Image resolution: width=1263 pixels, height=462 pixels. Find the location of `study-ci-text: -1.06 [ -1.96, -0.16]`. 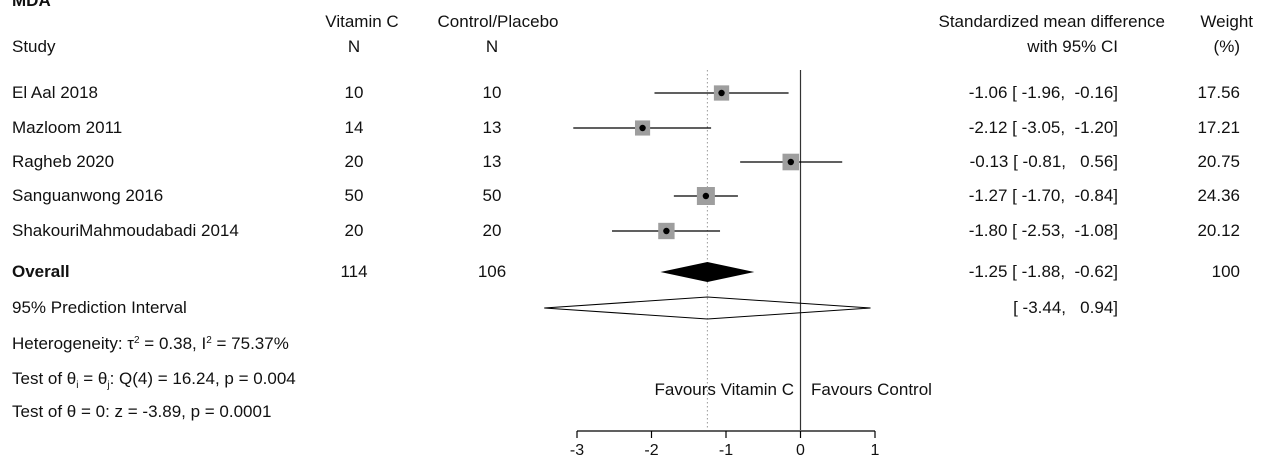

study-ci-text: -1.06 [ -1.96, -0.16] is located at coordinates (1043, 92).